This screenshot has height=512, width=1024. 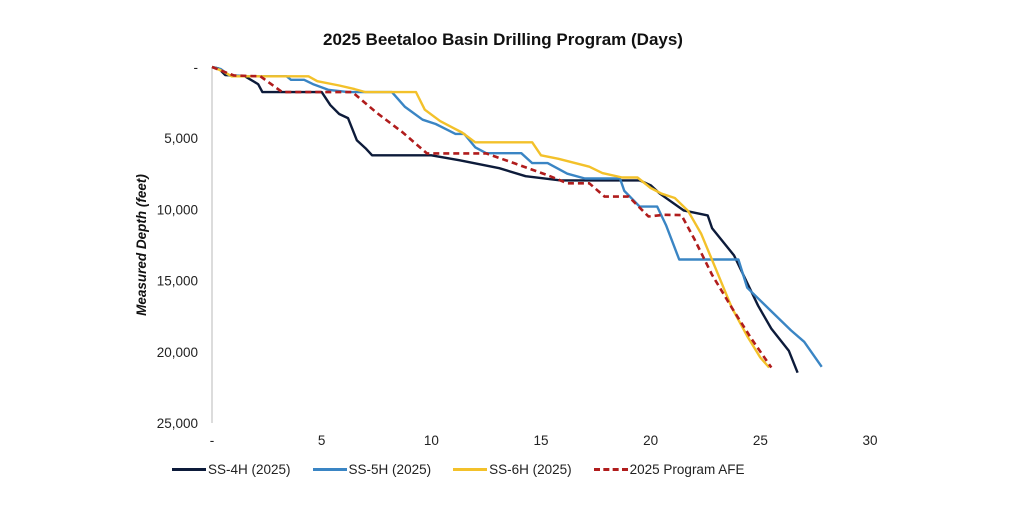 What do you see at coordinates (760, 440) in the screenshot?
I see `x-tick-label: 25` at bounding box center [760, 440].